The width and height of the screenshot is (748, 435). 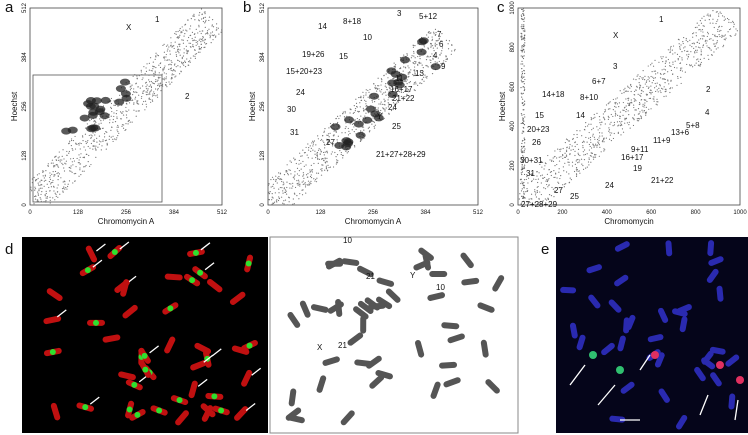 I want to click on chromosome, so click(x=438, y=274).